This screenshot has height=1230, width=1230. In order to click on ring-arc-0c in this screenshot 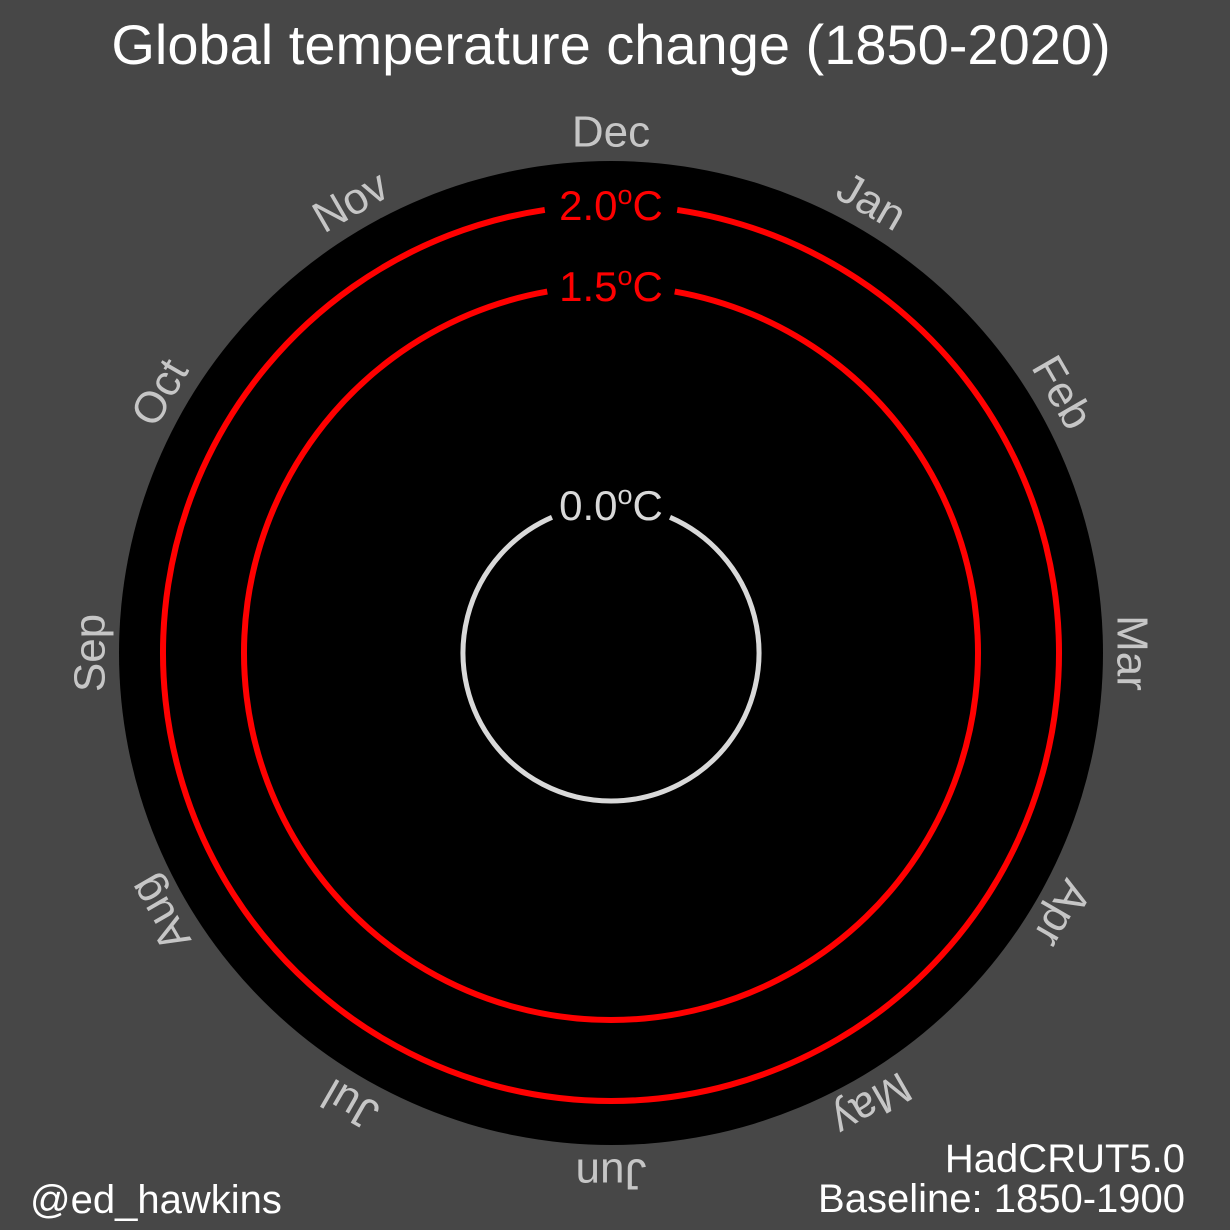, I will do `click(611, 659)`.